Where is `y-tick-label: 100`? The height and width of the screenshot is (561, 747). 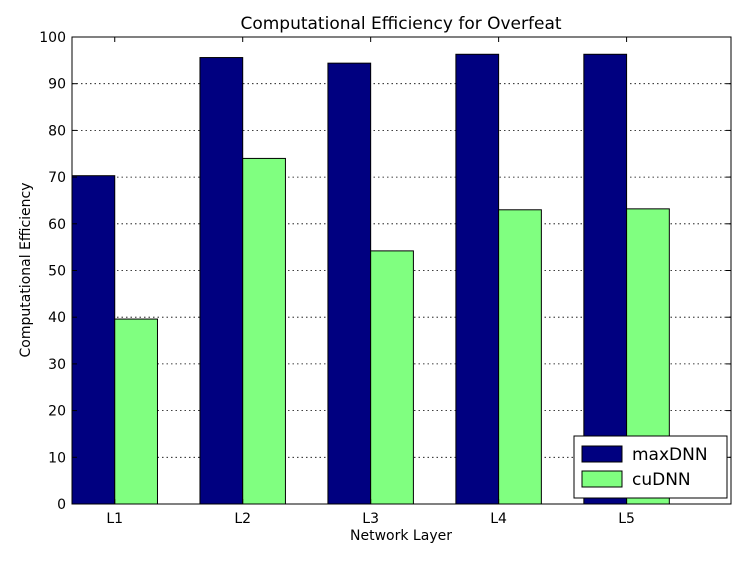
y-tick-label: 100 is located at coordinates (52, 38).